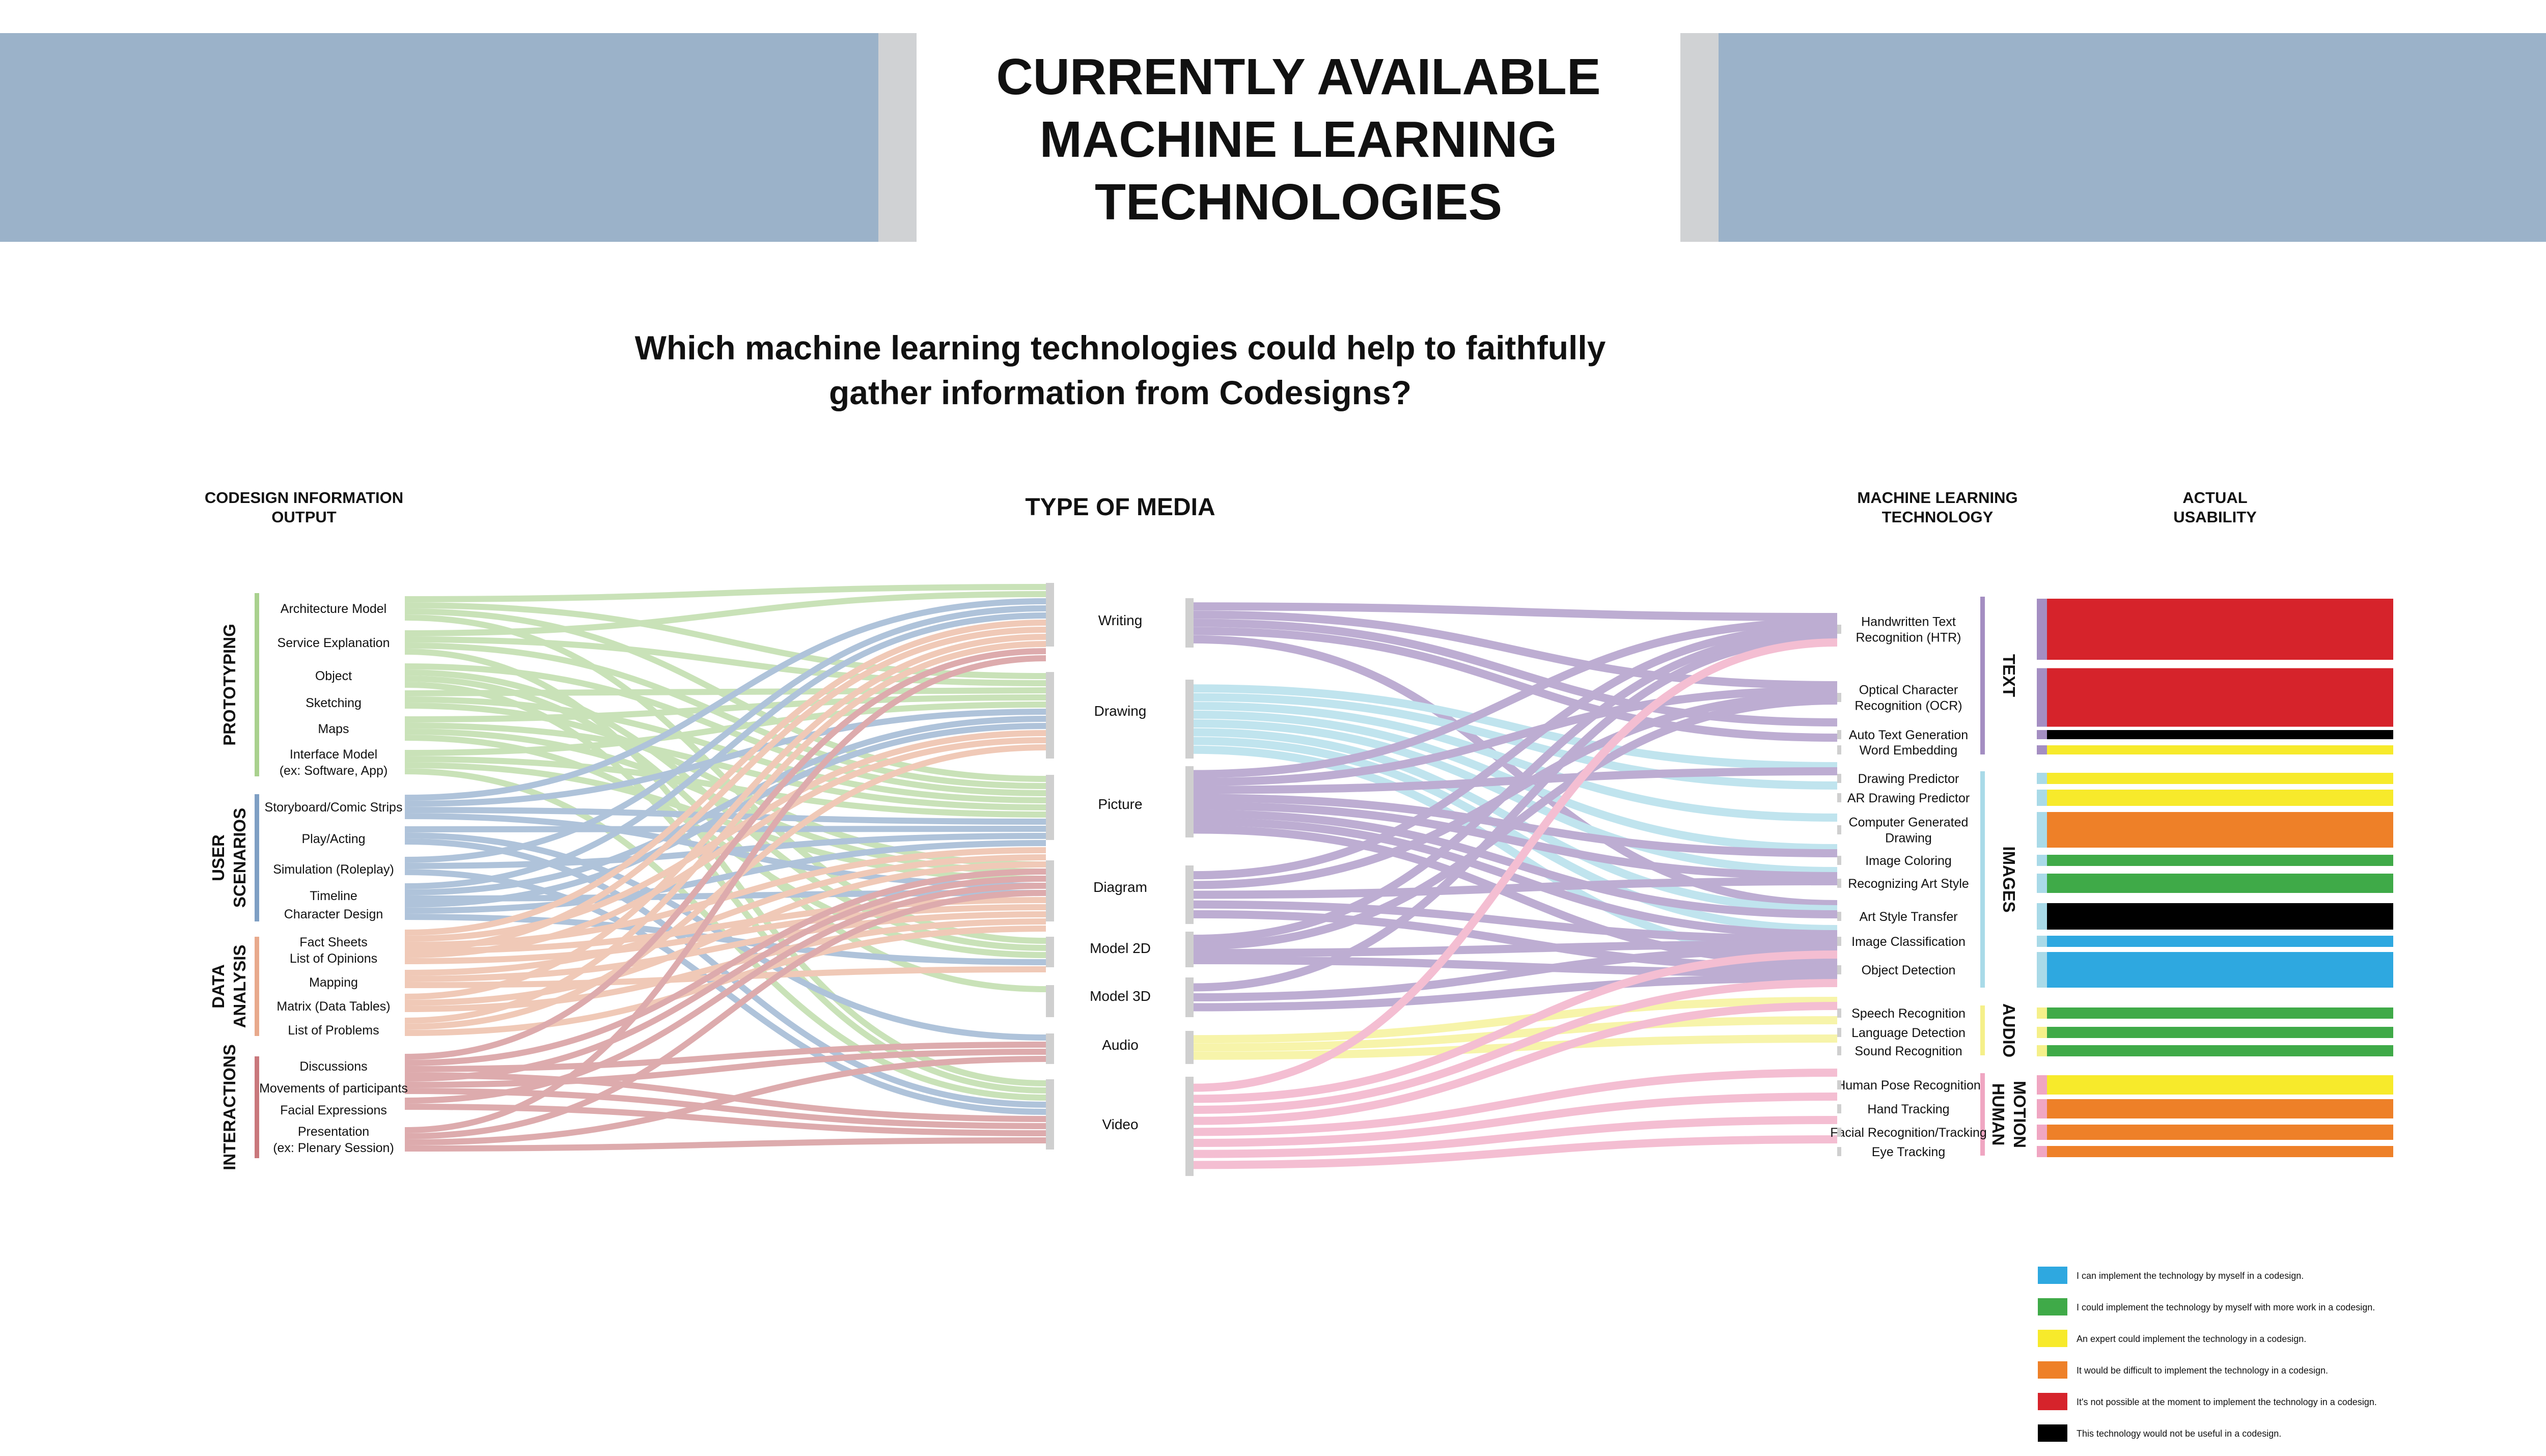  I want to click on tech-item-computer-generated: Drawing, so click(1908, 838).